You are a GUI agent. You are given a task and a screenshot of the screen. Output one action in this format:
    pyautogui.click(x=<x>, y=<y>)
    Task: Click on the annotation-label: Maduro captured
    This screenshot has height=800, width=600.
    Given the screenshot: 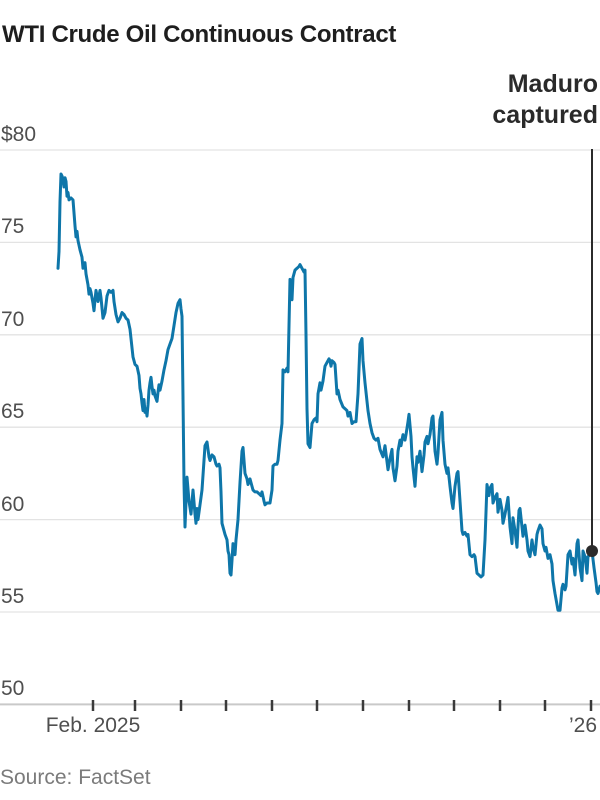 What is the action you would take?
    pyautogui.click(x=545, y=100)
    